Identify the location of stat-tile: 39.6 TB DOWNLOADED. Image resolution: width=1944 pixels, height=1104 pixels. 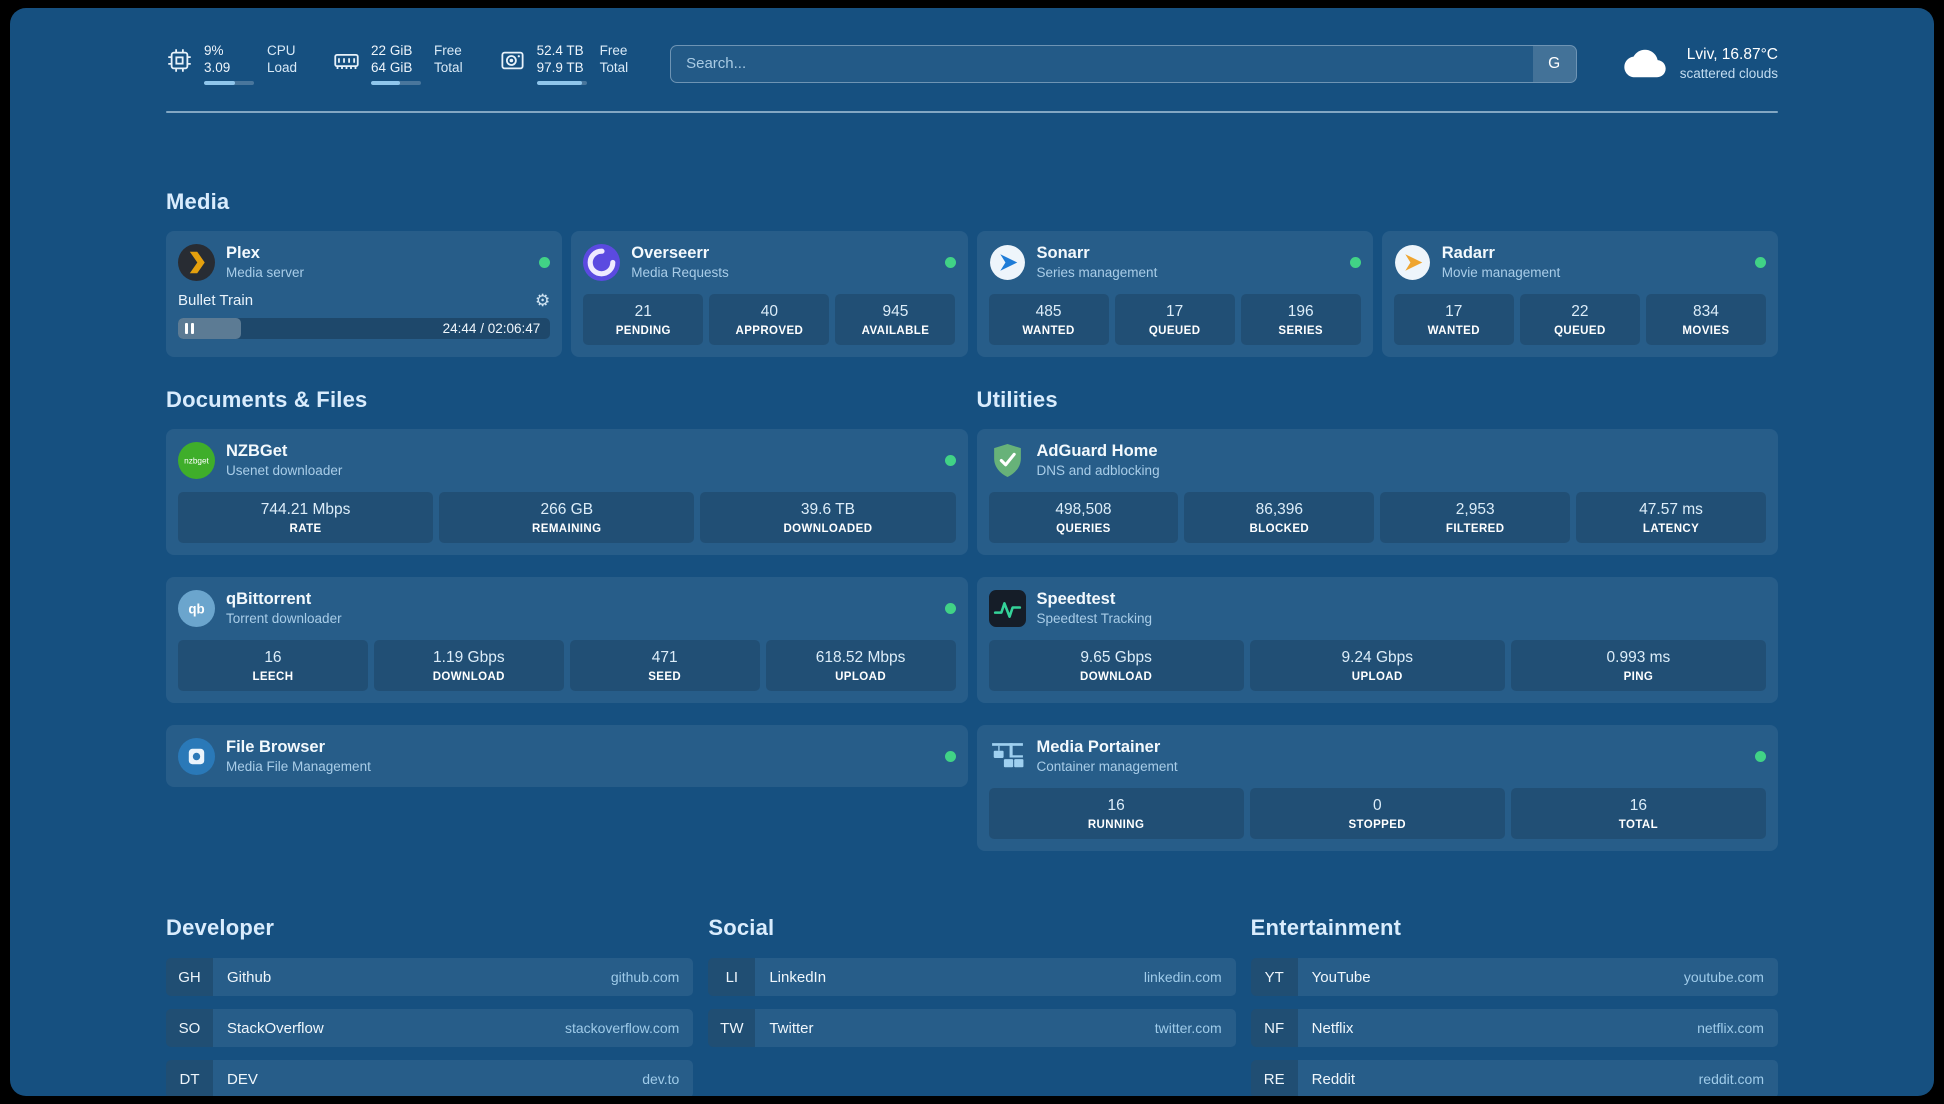
(828, 517).